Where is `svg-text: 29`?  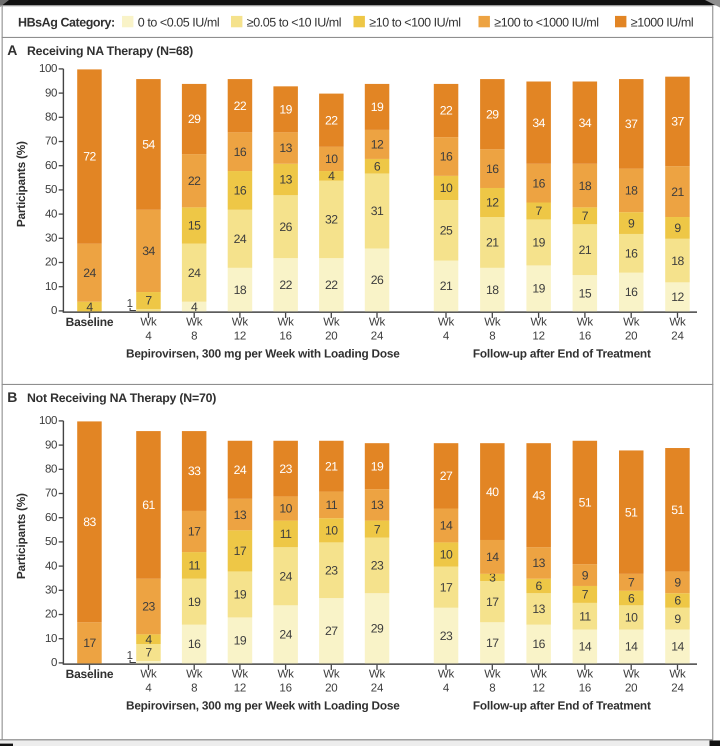
svg-text: 29 is located at coordinates (194, 119).